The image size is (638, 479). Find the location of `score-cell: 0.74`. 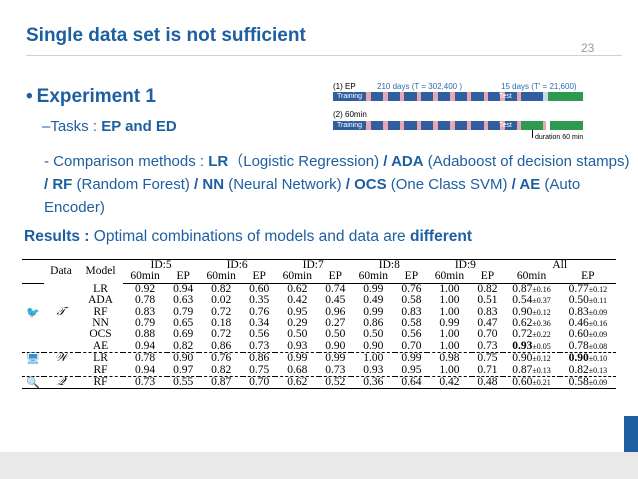

score-cell: 0.74 is located at coordinates (335, 288).